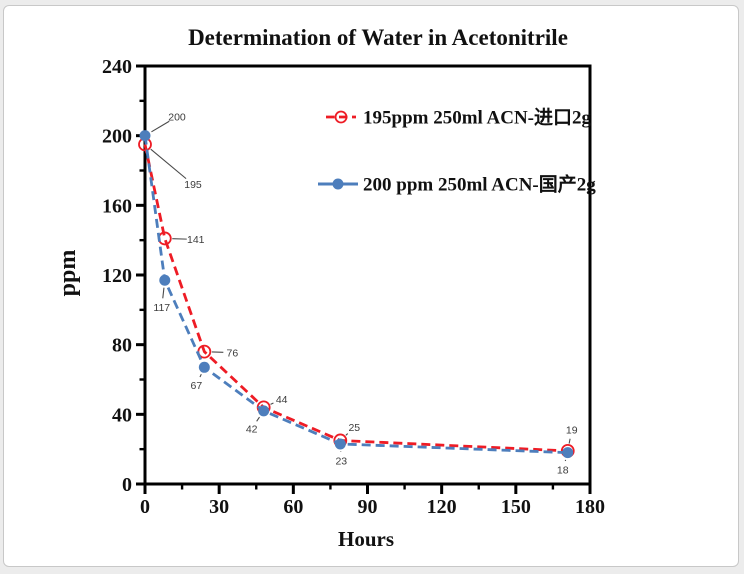 The height and width of the screenshot is (574, 744). Describe the element at coordinates (219, 507) in the screenshot. I see `x-tick-label: 30` at that location.